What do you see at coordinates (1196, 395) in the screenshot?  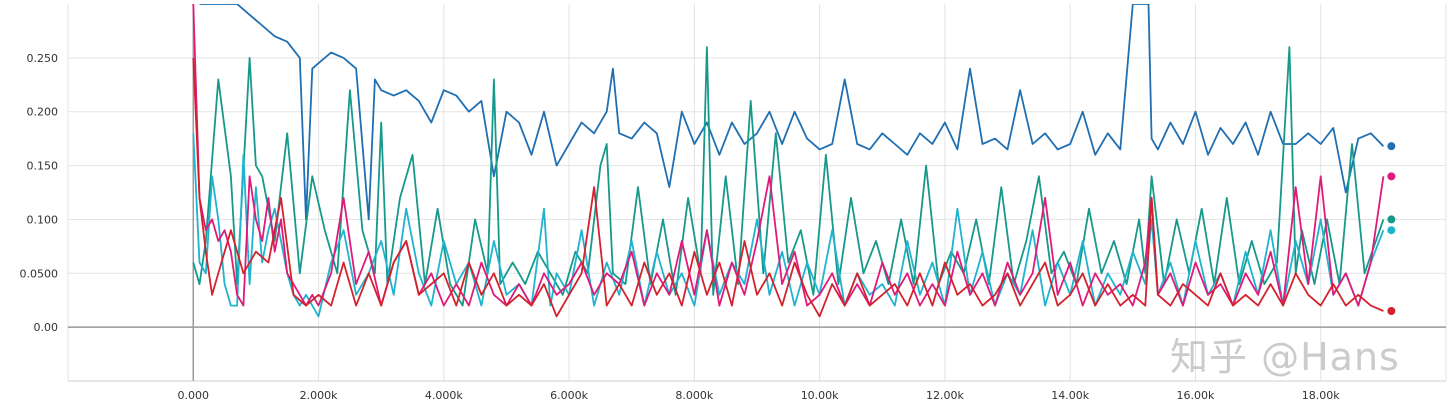 I see `x-tick-label: 16.00k` at bounding box center [1196, 395].